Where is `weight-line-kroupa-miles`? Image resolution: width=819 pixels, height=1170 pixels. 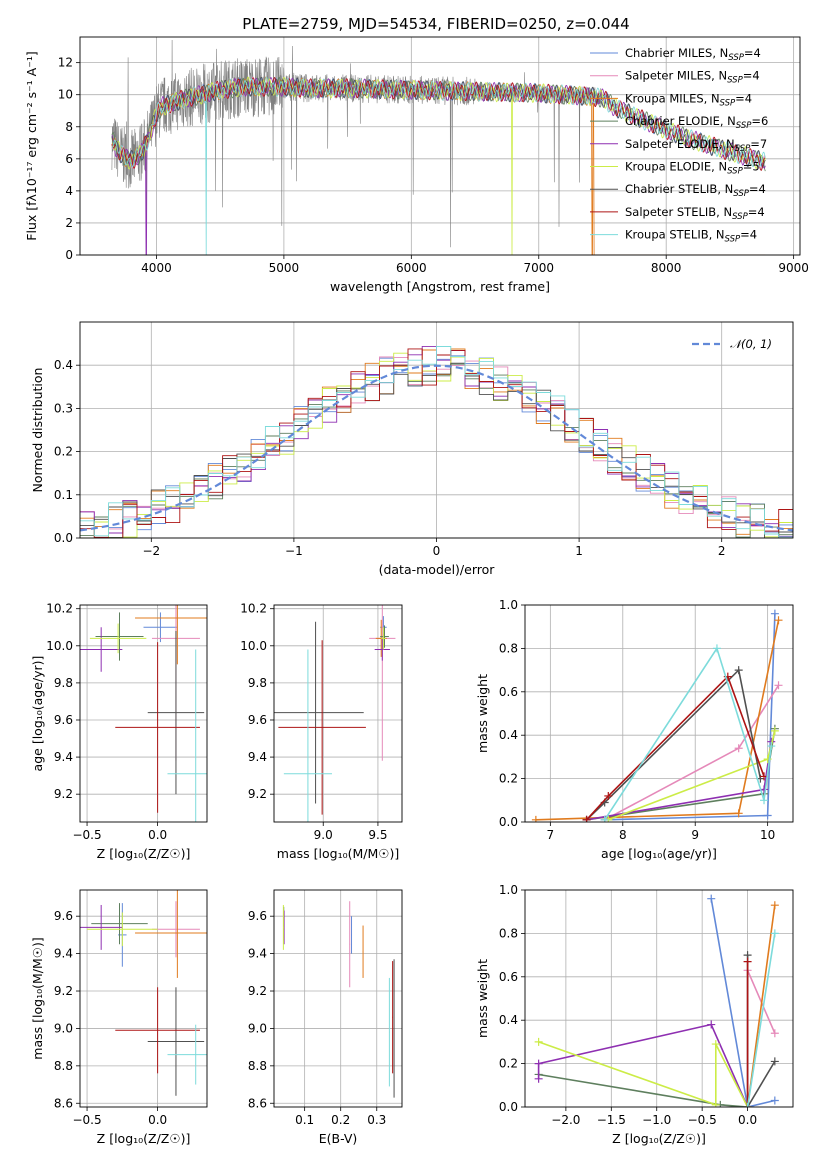
weight-line-kroupa-miles is located at coordinates (657, 720).